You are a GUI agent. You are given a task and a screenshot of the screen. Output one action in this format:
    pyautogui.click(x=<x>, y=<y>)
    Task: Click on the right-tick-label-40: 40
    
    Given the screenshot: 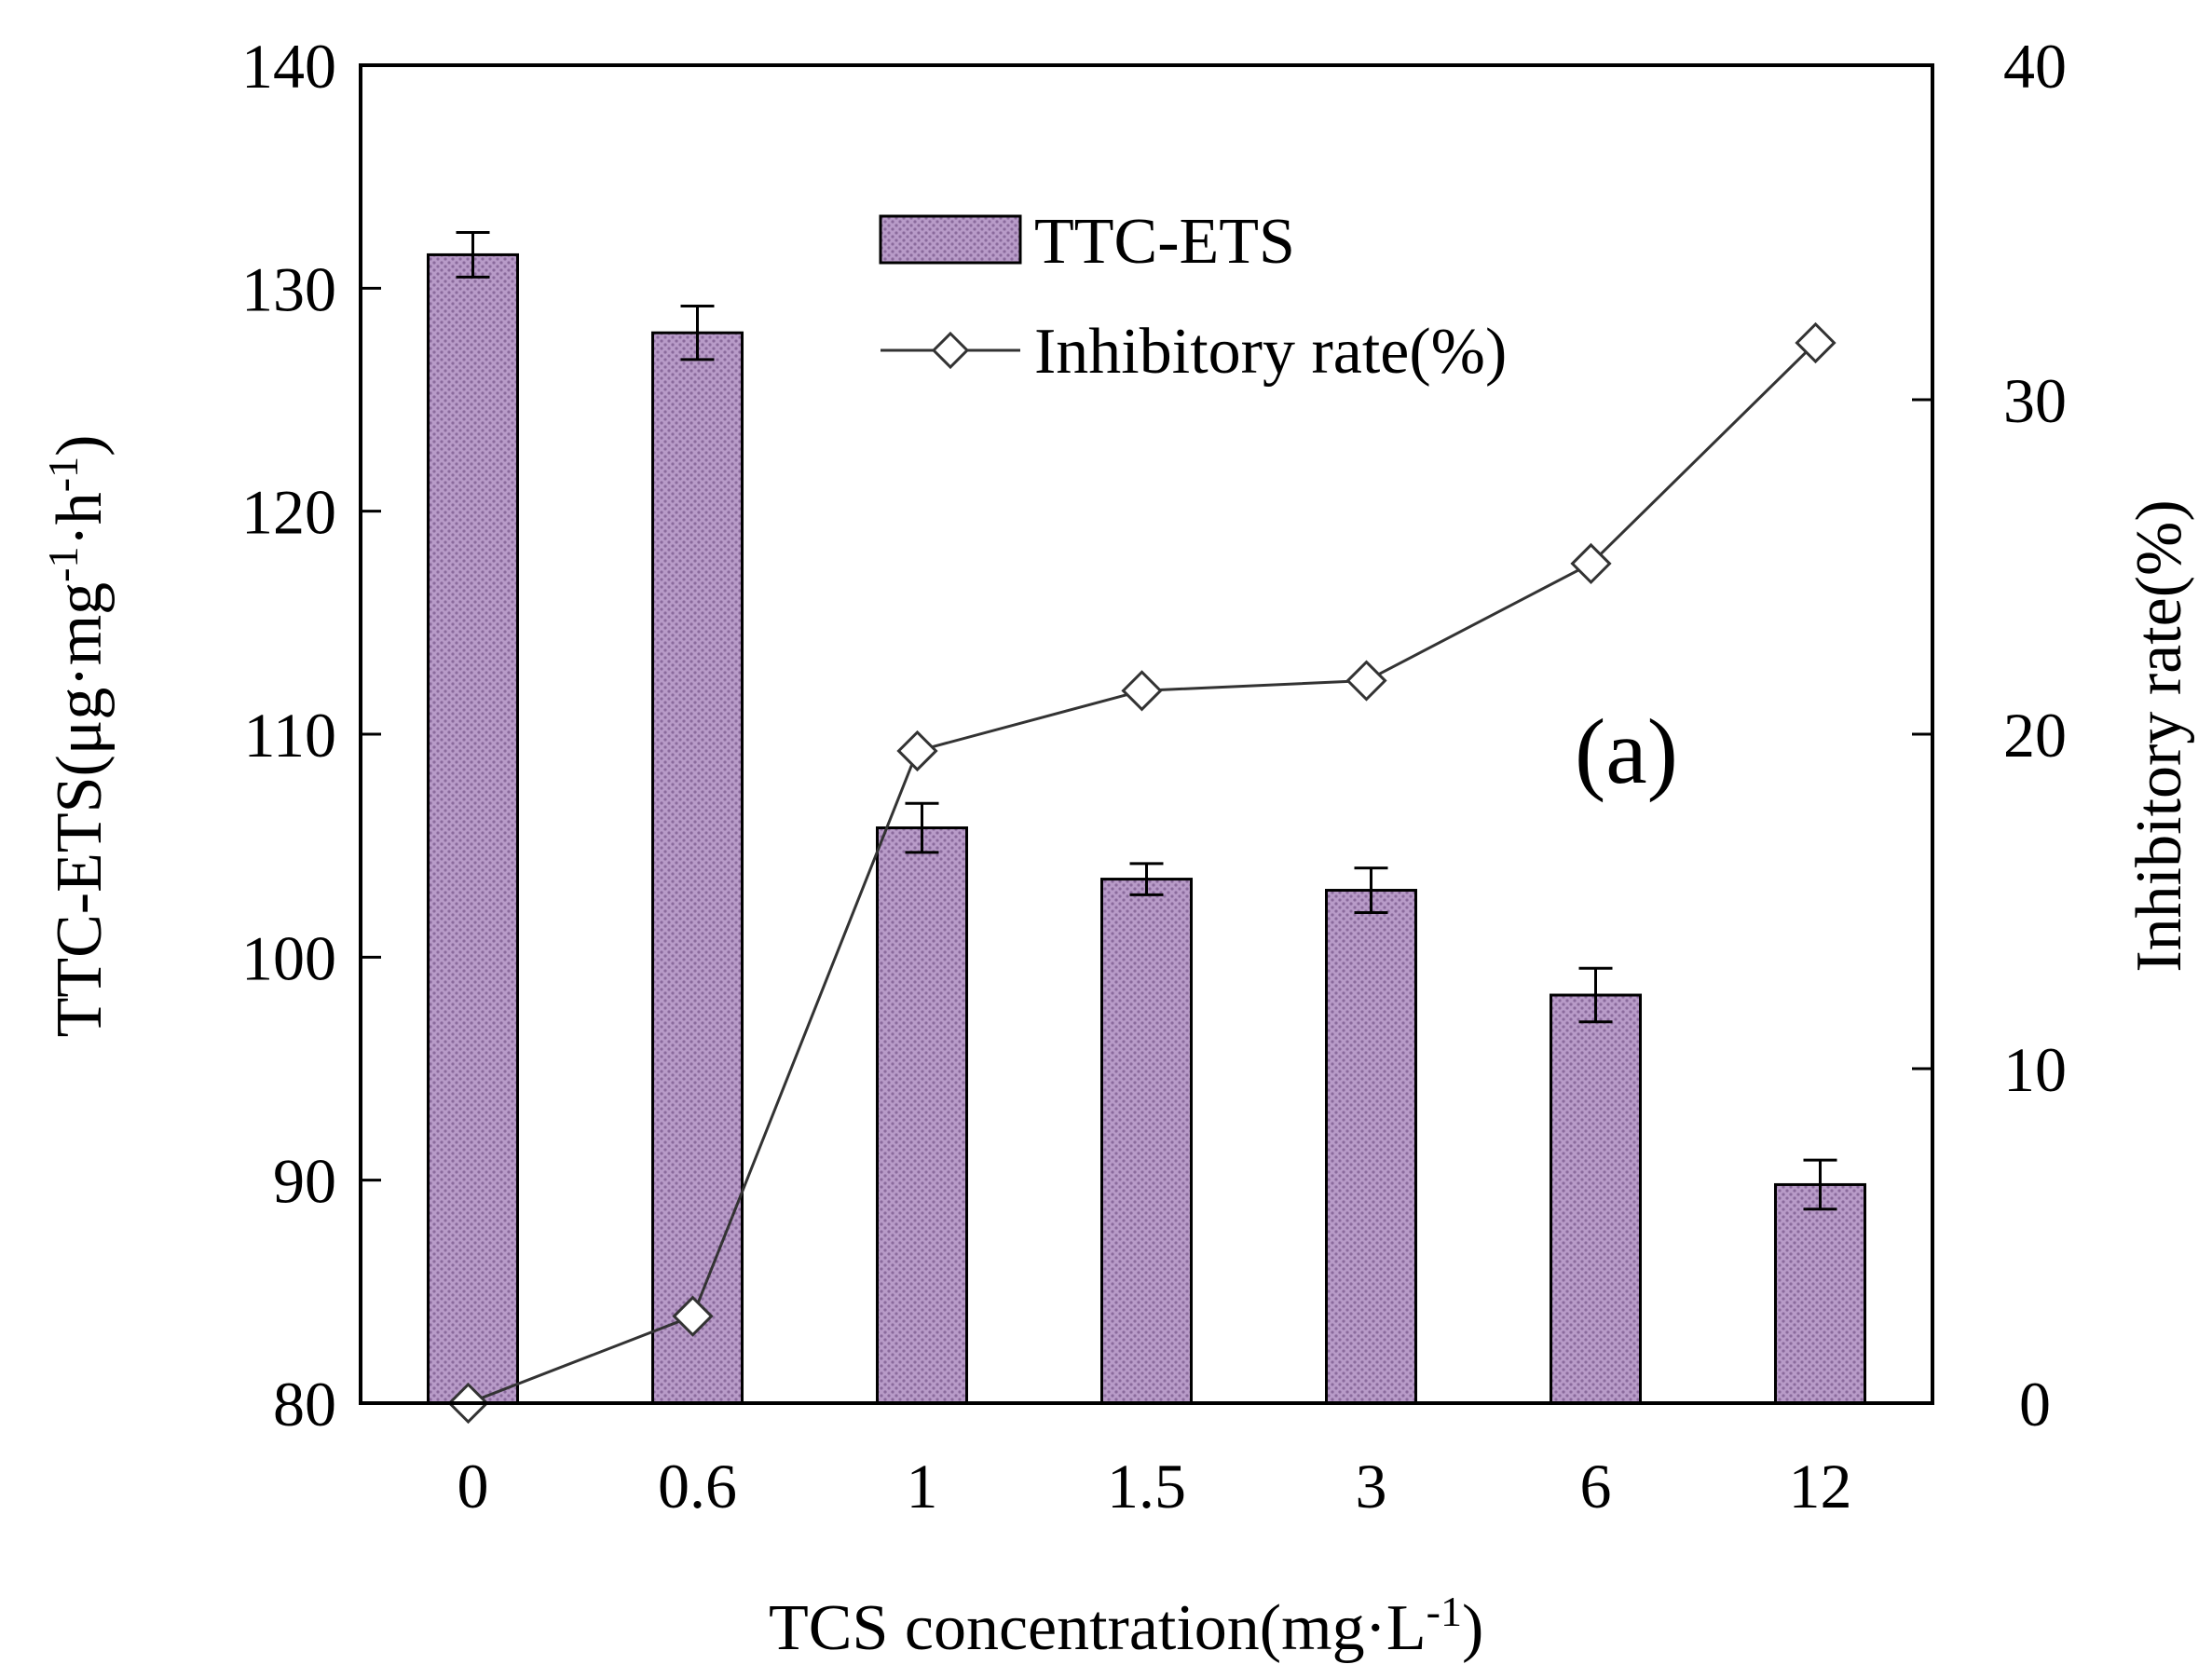 What is the action you would take?
    pyautogui.click(x=2035, y=66)
    